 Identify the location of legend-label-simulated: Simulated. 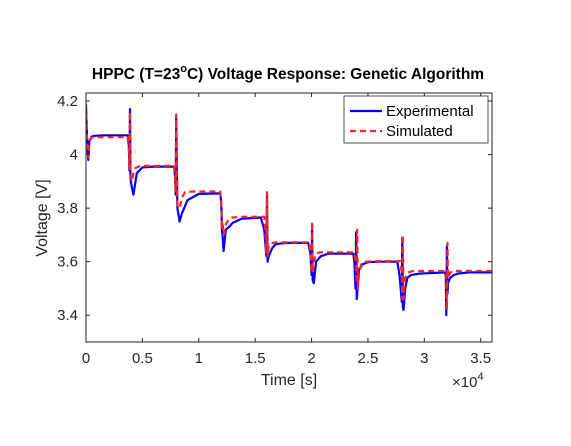
(419, 131).